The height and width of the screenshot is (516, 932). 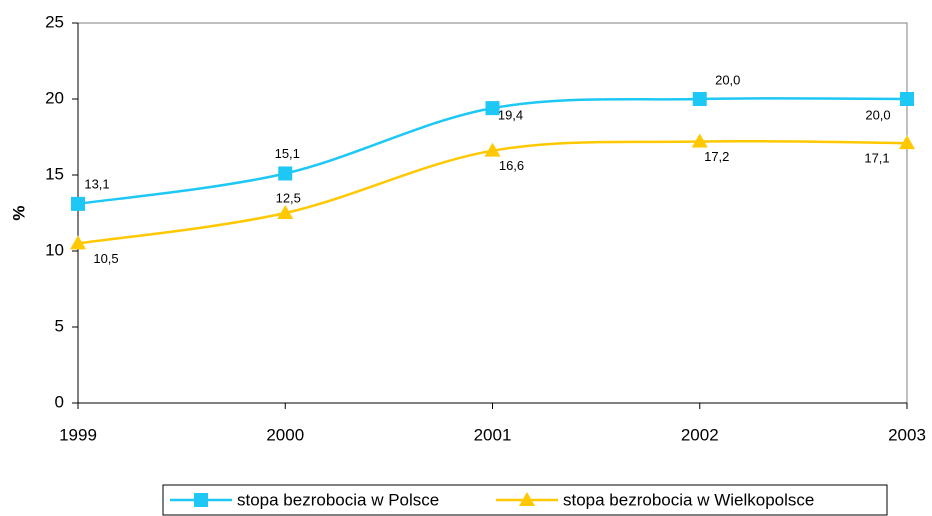 I want to click on x-tick-label: 2002, so click(x=700, y=434).